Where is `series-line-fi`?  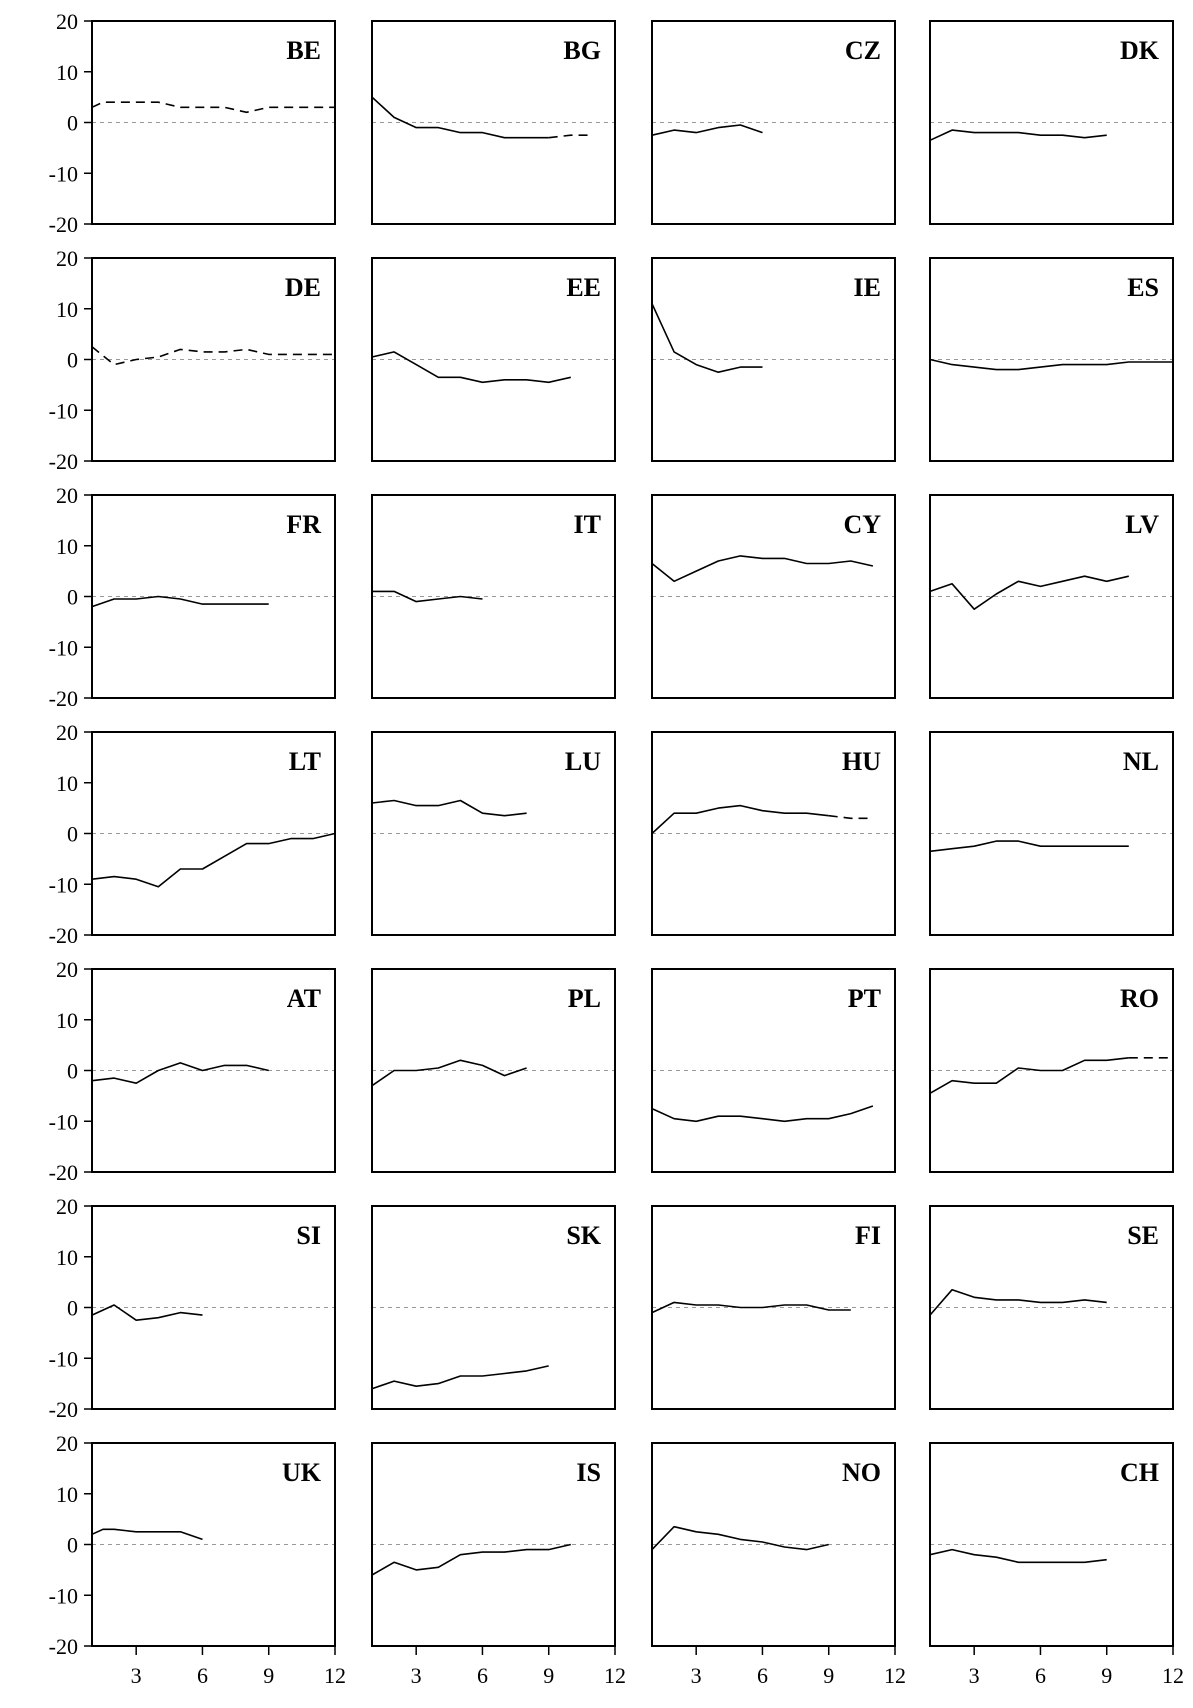 series-line-fi is located at coordinates (751, 1307).